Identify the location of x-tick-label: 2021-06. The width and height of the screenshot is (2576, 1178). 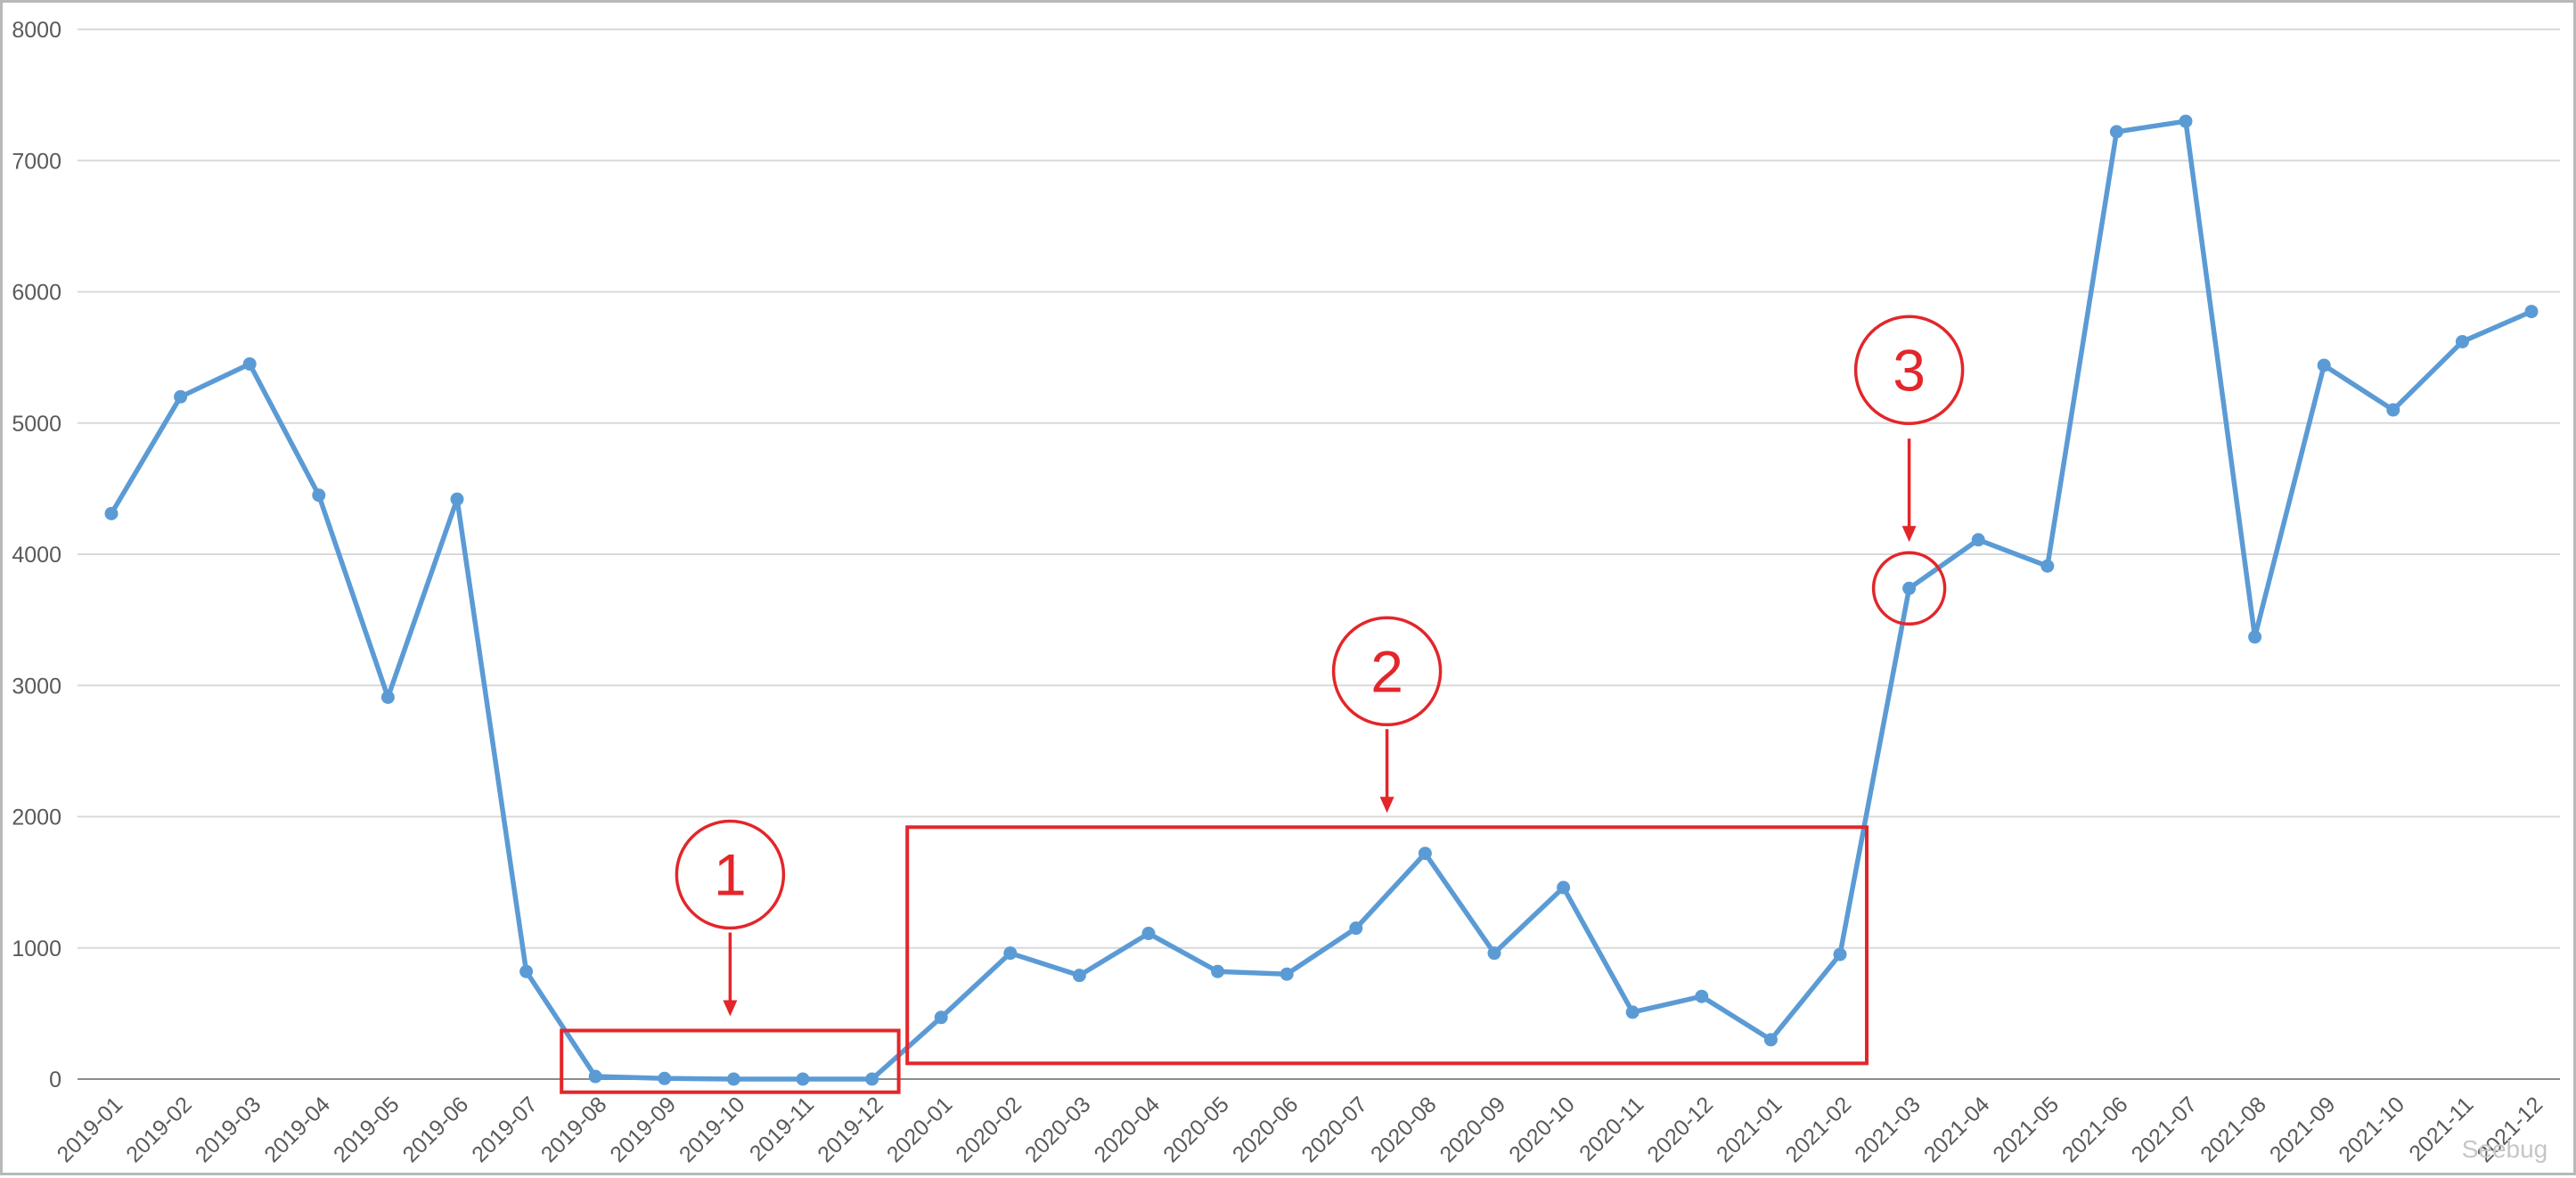
(2095, 1130).